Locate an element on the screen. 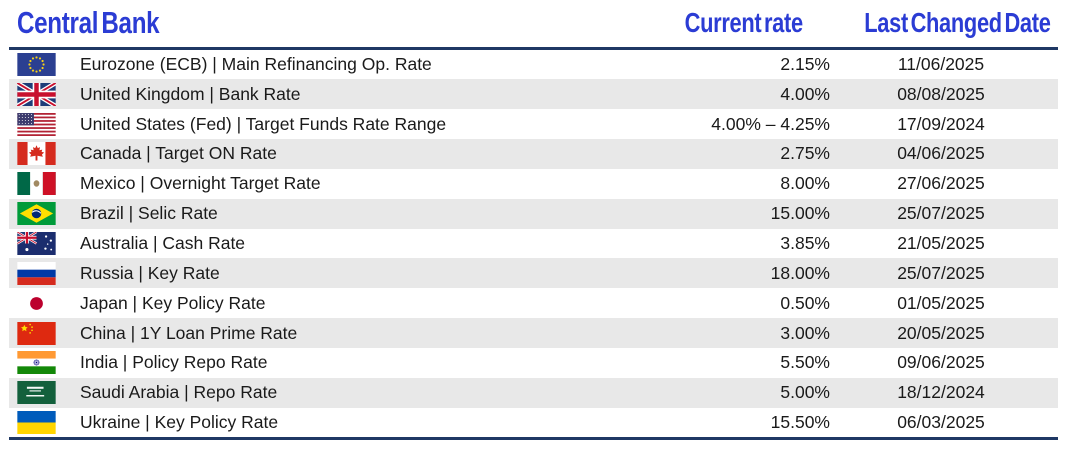 The image size is (1073, 450). bank-name: United Kingdom | Bank Rate is located at coordinates (190, 93).